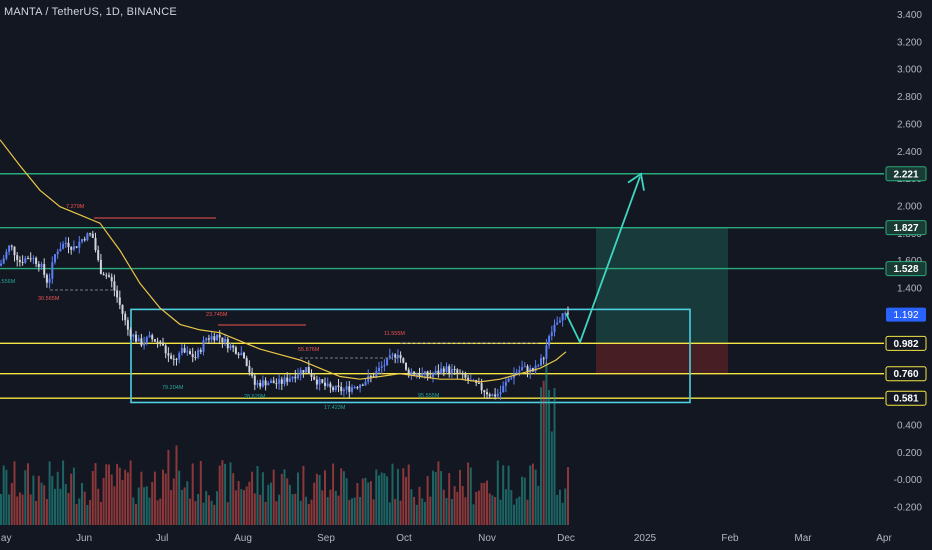  What do you see at coordinates (908, 507) in the screenshot?
I see `y-tick-label: -0.200` at bounding box center [908, 507].